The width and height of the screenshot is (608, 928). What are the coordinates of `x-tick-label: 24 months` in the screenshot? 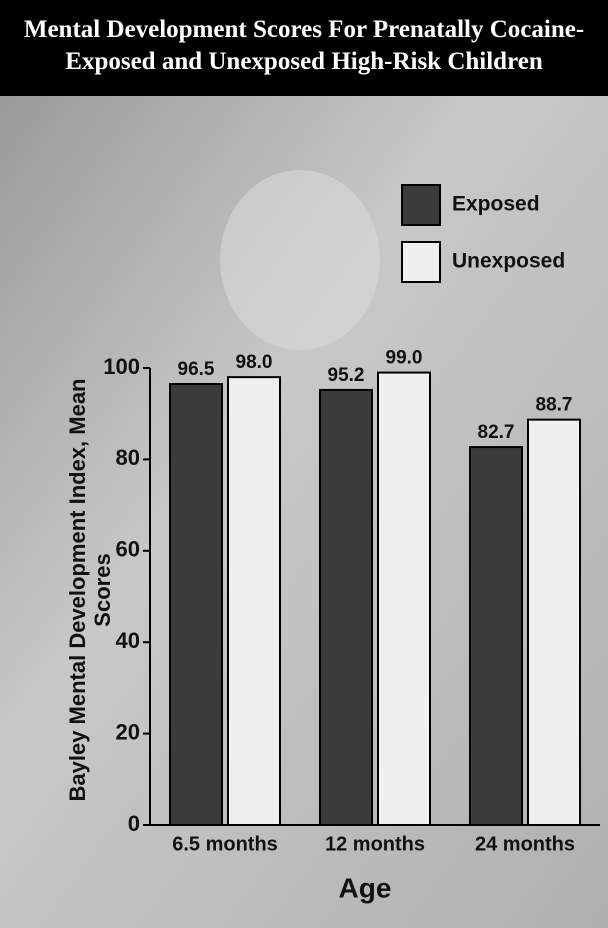 It's located at (525, 844).